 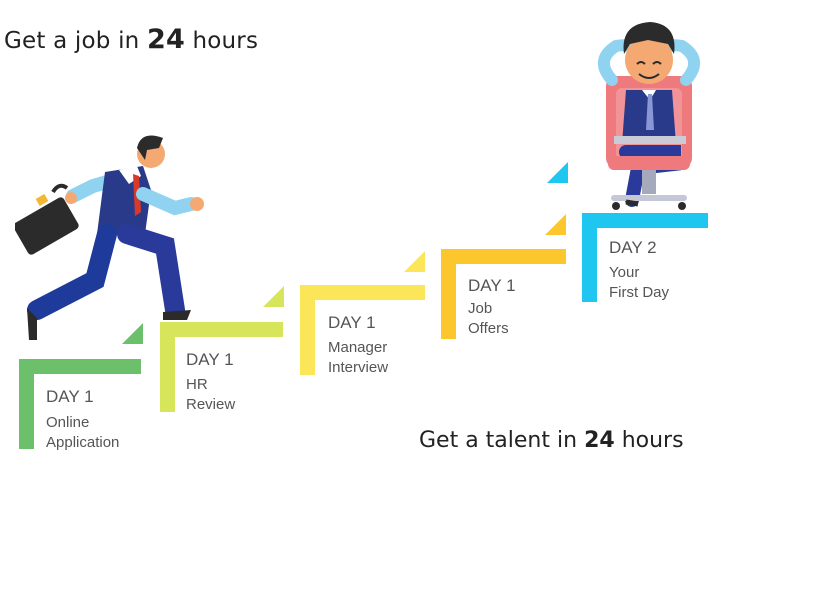 I want to click on headline-talent-number: 24, so click(x=599, y=440).